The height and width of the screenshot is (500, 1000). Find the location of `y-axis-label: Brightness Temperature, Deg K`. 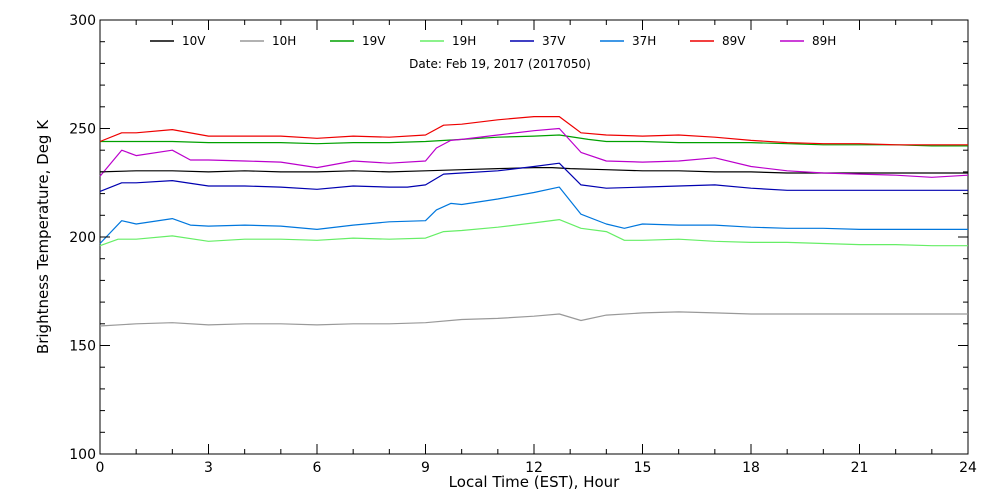

y-axis-label: Brightness Temperature, Deg K is located at coordinates (43, 236).